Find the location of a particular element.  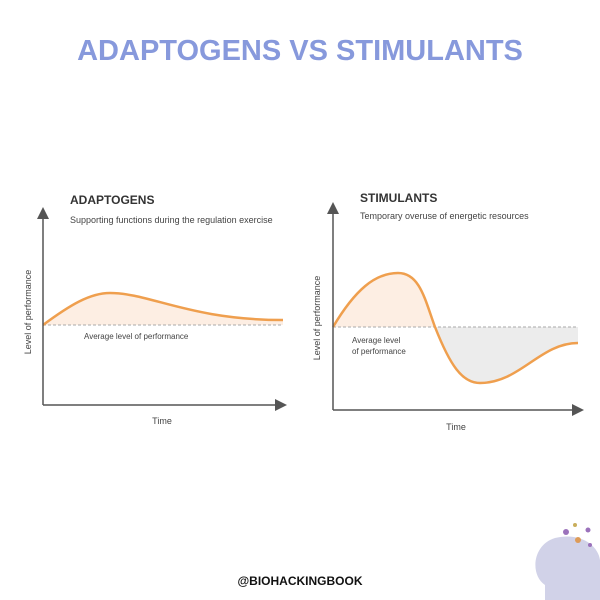

annotation: of performance is located at coordinates (379, 351).